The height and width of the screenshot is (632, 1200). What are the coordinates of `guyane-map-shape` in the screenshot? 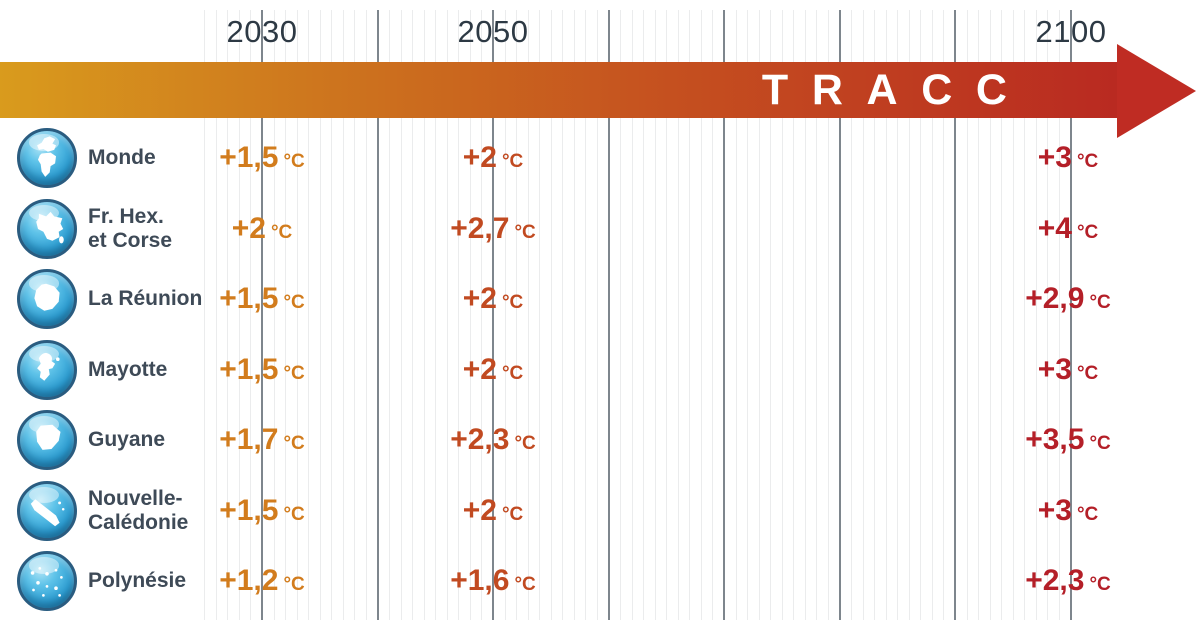 It's located at (48, 437).